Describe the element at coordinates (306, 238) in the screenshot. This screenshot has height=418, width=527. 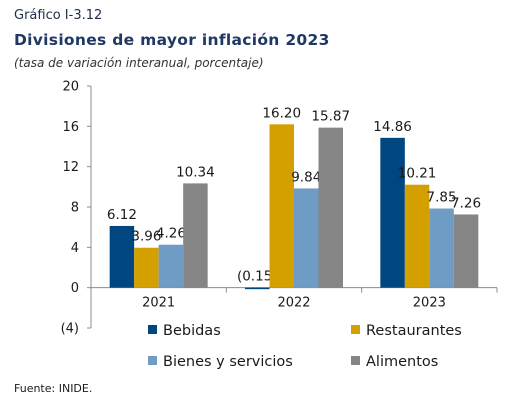
I see `bar-bienes-y-servicios-2022` at that location.